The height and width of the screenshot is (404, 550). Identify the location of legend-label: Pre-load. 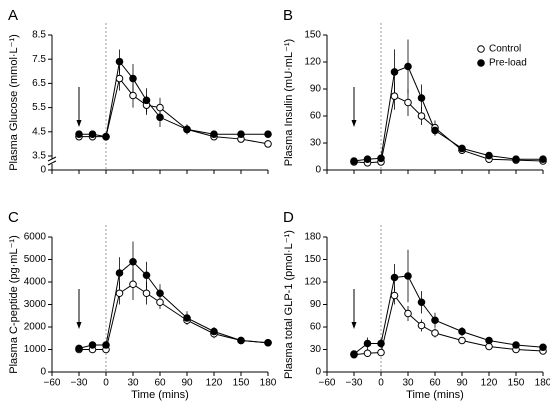
(508, 63).